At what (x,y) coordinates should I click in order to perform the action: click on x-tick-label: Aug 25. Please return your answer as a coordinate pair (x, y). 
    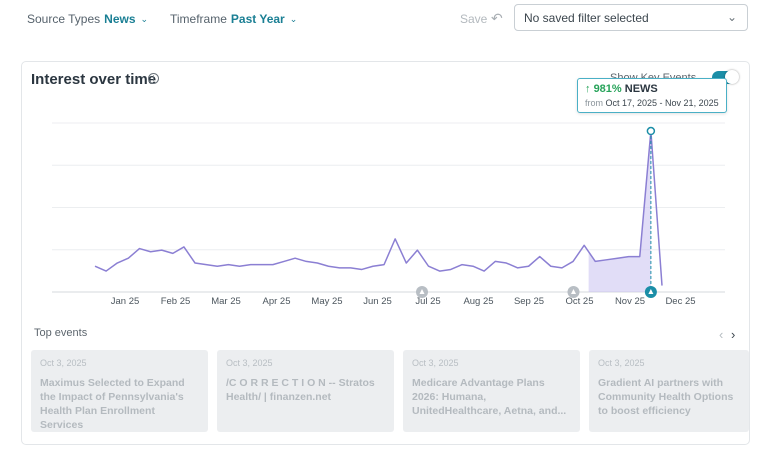
    Looking at the image, I should click on (478, 301).